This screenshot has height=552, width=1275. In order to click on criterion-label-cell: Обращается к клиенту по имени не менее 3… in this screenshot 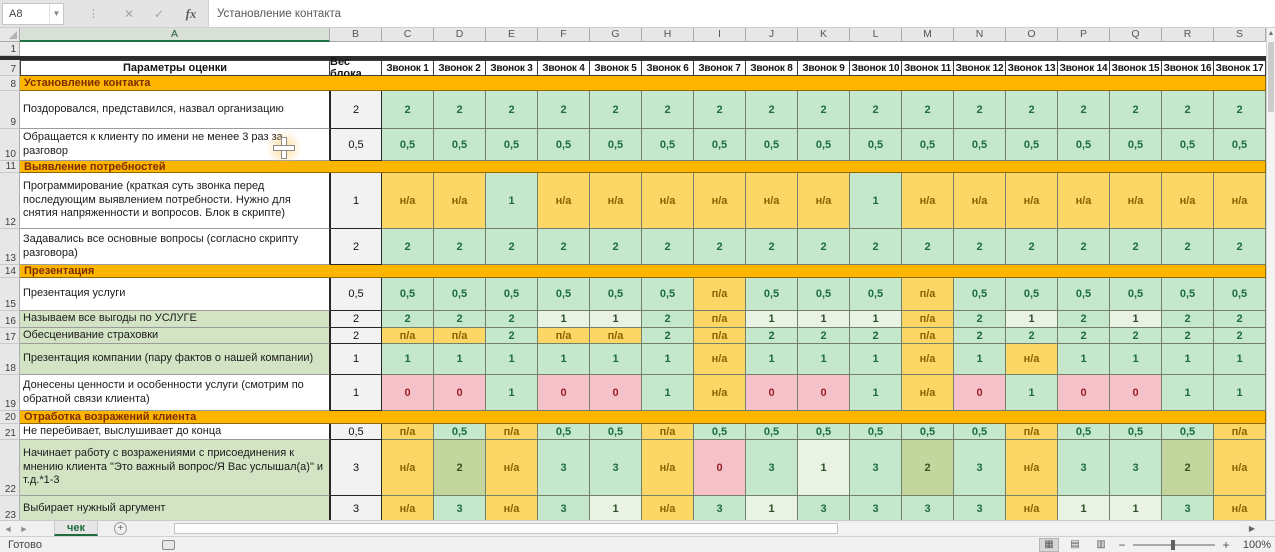, I will do `click(175, 145)`.